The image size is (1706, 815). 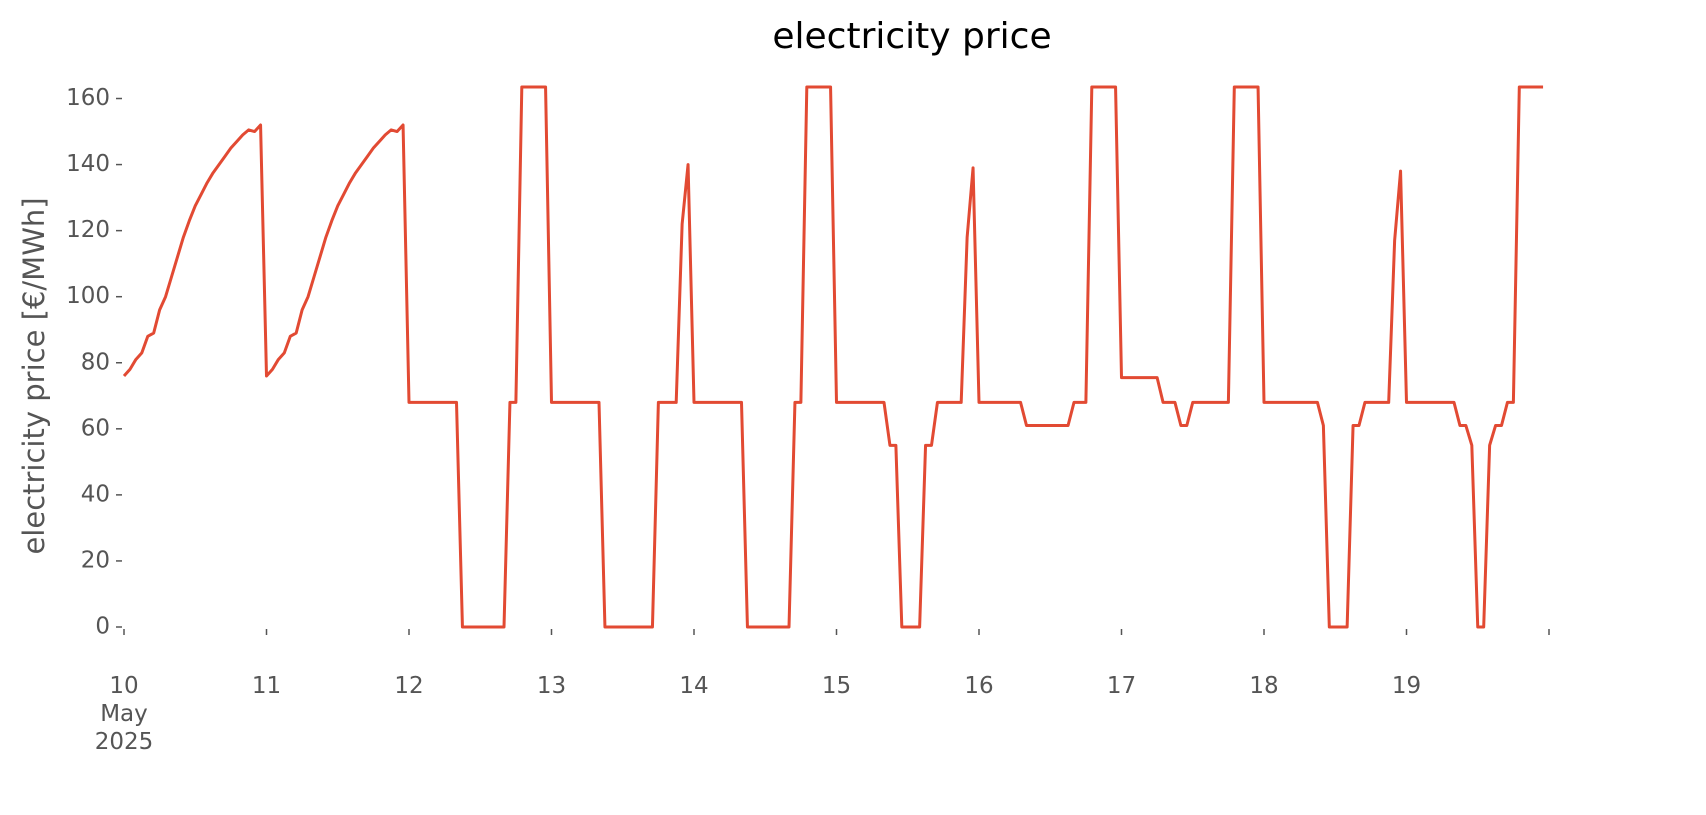 I want to click on y-tick-label: 80, so click(x=95, y=362).